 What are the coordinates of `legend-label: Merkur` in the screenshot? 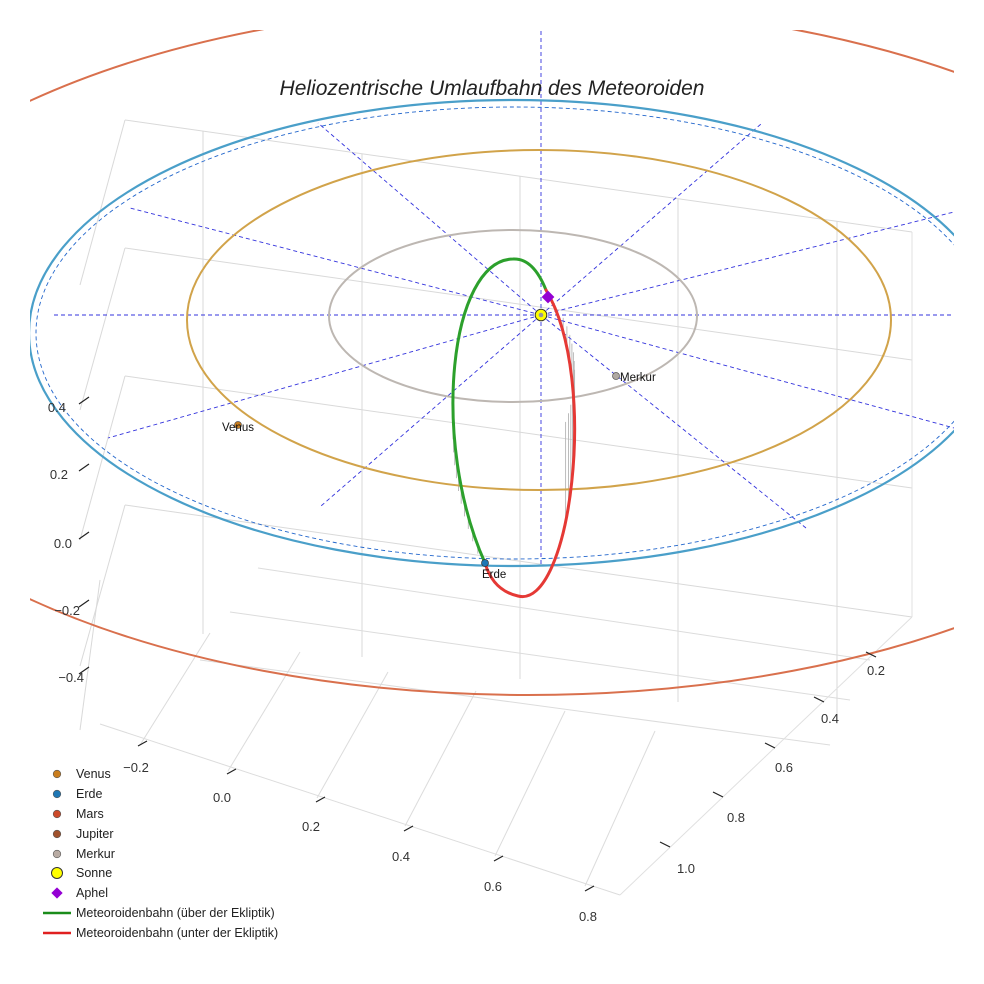 It's located at (95, 853).